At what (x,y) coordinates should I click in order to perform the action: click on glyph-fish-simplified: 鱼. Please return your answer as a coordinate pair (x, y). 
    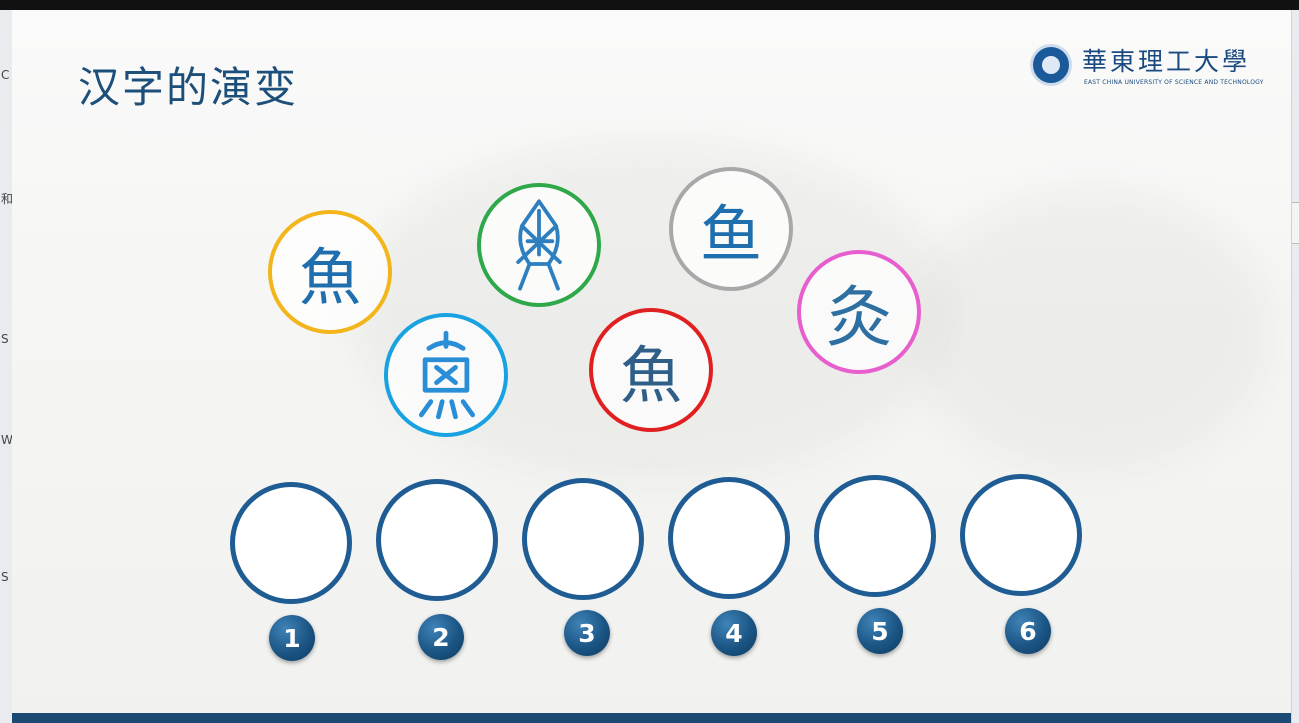
    Looking at the image, I should click on (731, 229).